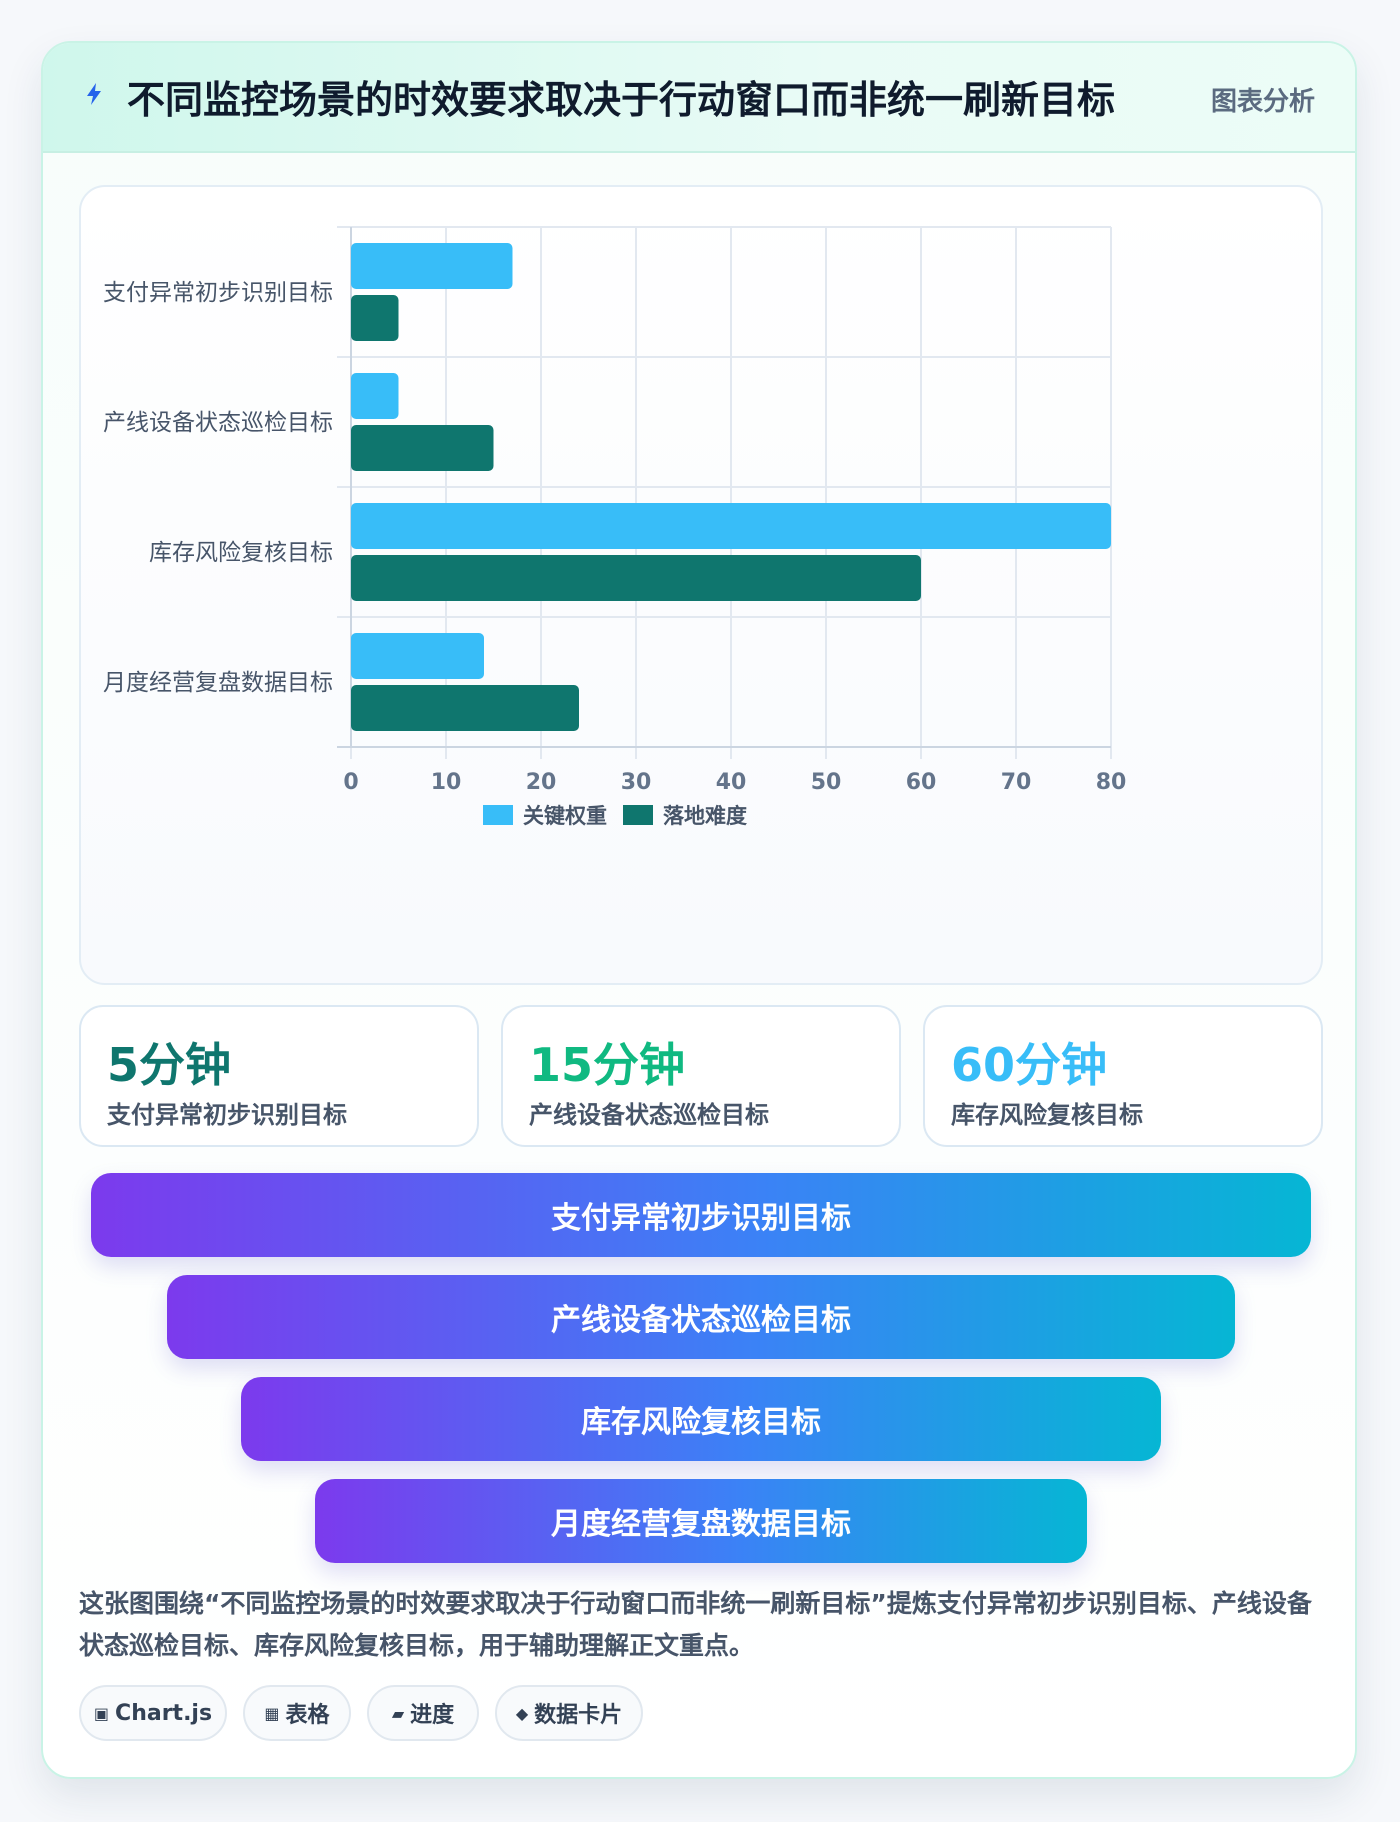 The image size is (1400, 1822). What do you see at coordinates (636, 782) in the screenshot?
I see `x-tick-label: 30` at bounding box center [636, 782].